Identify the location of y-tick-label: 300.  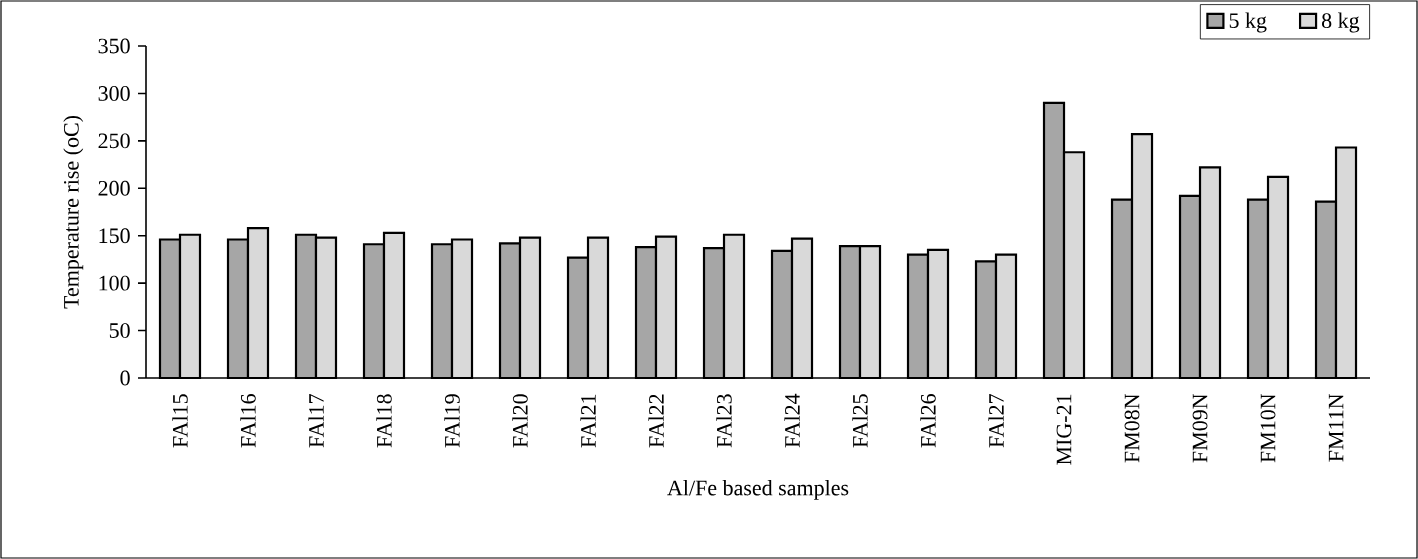
(114, 93).